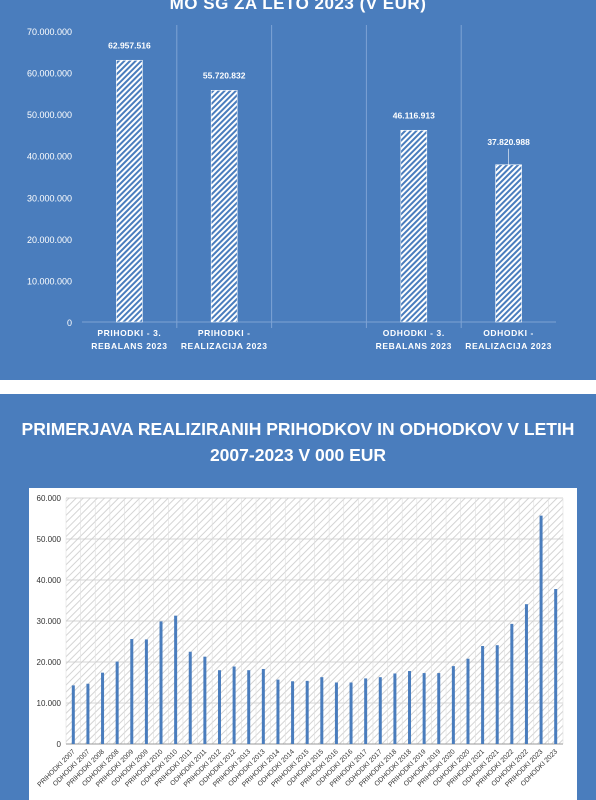  I want to click on y-tick-label: 30.000, so click(49, 621).